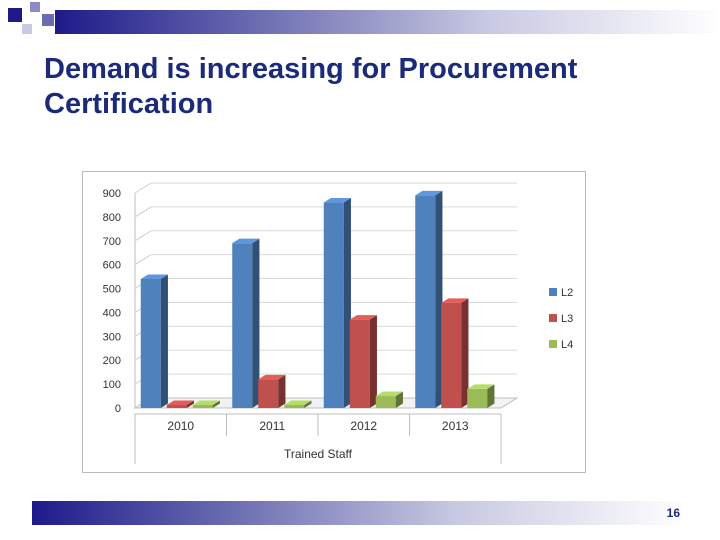 The image size is (720, 540). What do you see at coordinates (112, 242) in the screenshot?
I see `y-tick-label: 700` at bounding box center [112, 242].